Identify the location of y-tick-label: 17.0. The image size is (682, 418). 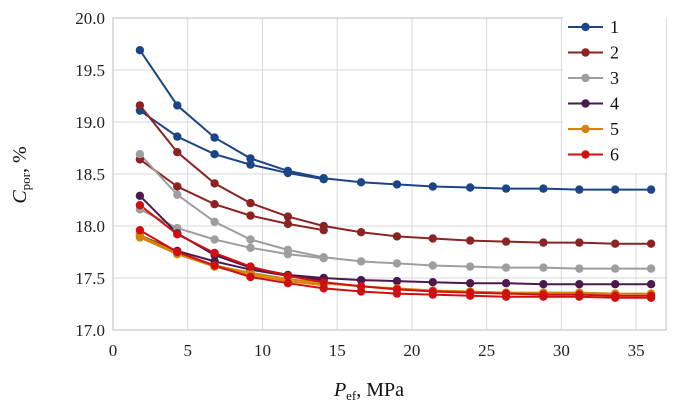
(90, 330).